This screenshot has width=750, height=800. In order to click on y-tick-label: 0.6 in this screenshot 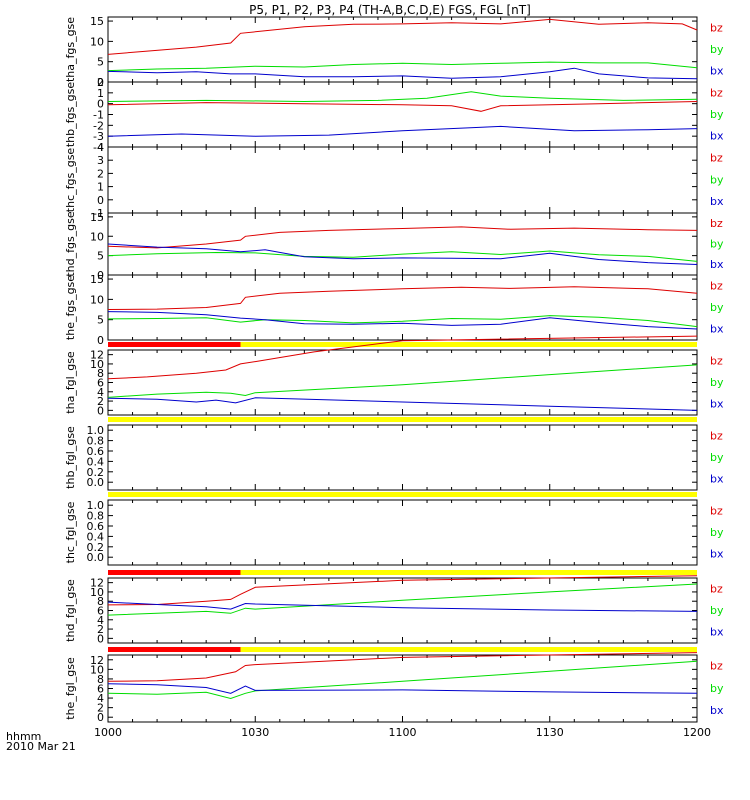, I will do `click(96, 451)`.